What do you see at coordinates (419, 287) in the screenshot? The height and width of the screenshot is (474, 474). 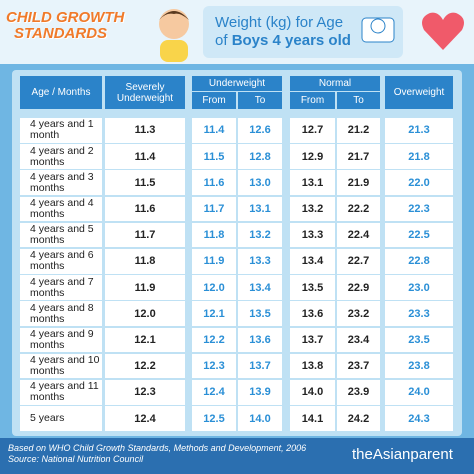 I see `table-cell: 23.0` at bounding box center [419, 287].